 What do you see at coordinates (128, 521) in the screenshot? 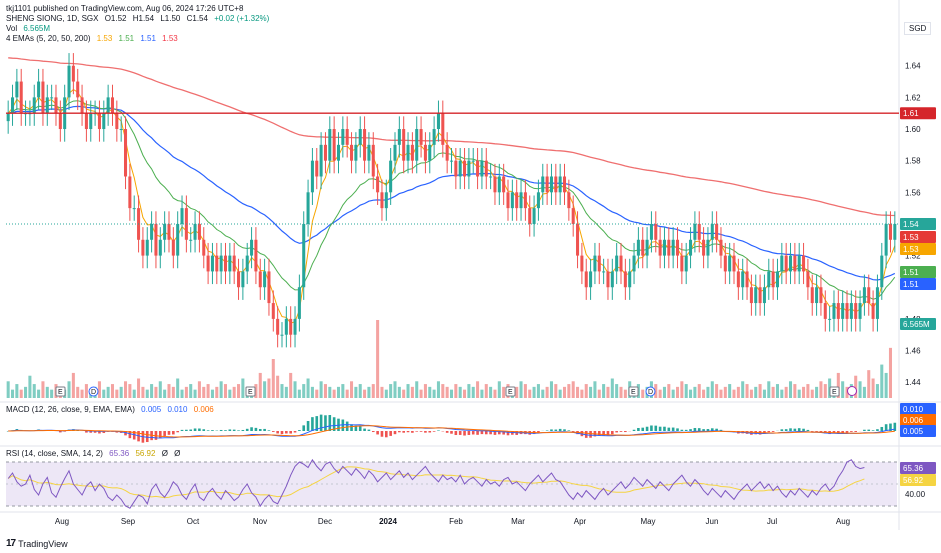
I see `time-axis-label: Sep` at bounding box center [128, 521].